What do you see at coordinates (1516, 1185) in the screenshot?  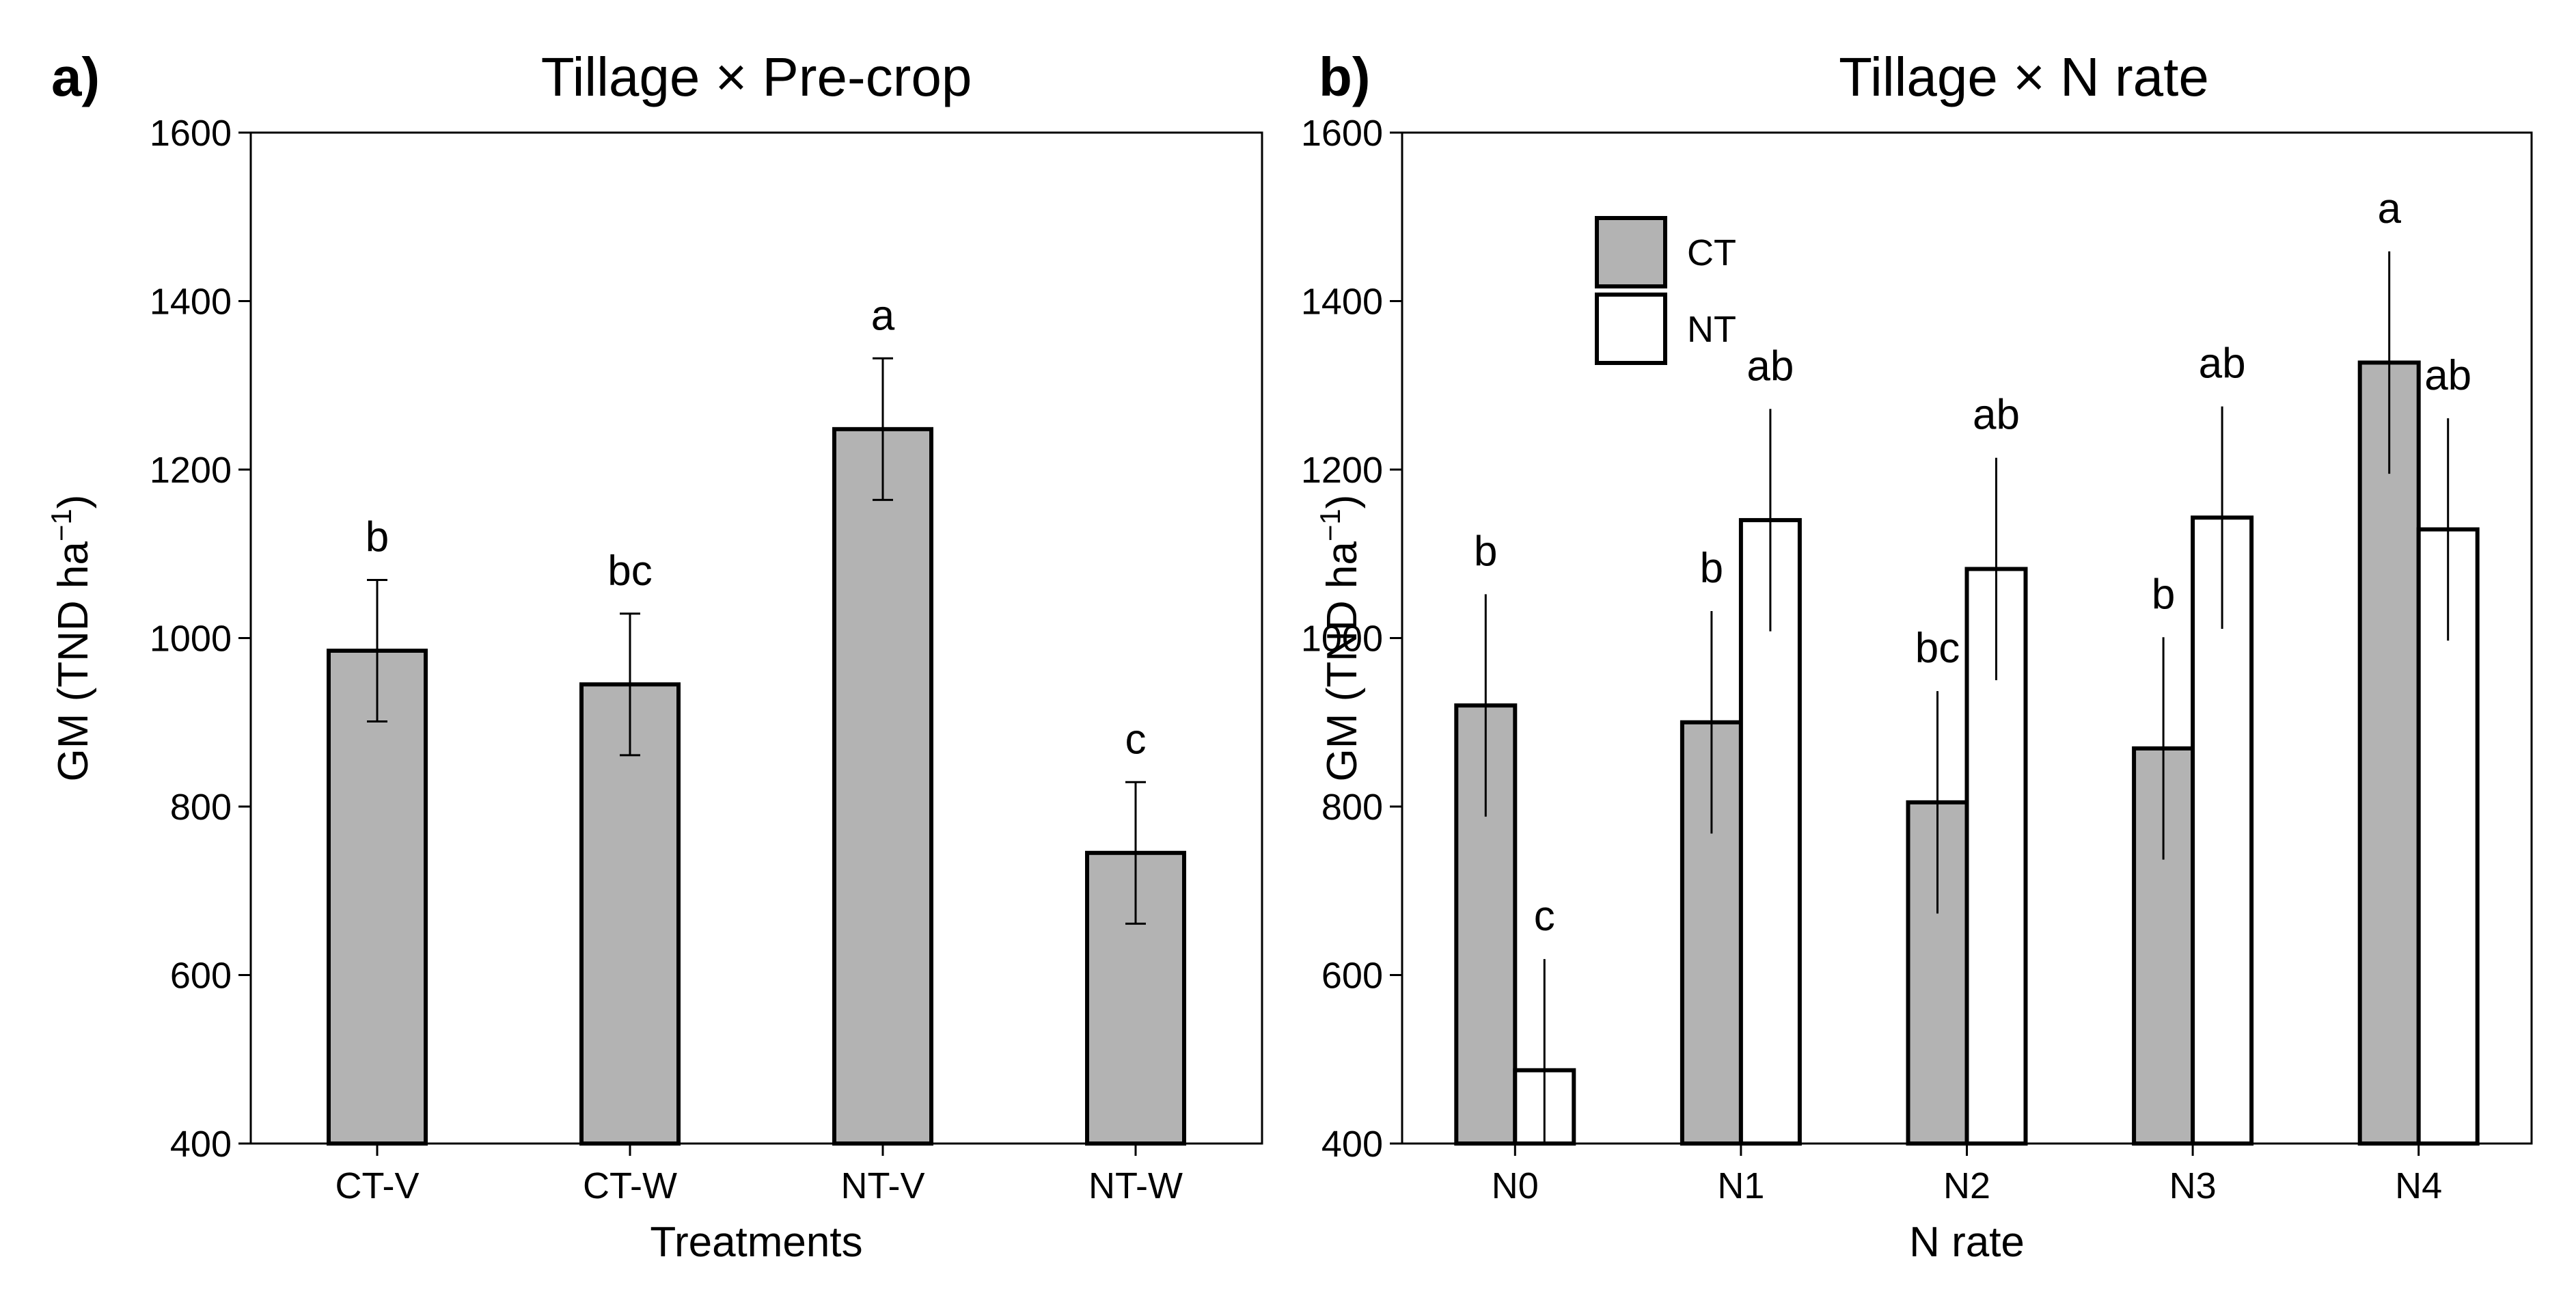 I see `x-tick-label: N0` at bounding box center [1516, 1185].